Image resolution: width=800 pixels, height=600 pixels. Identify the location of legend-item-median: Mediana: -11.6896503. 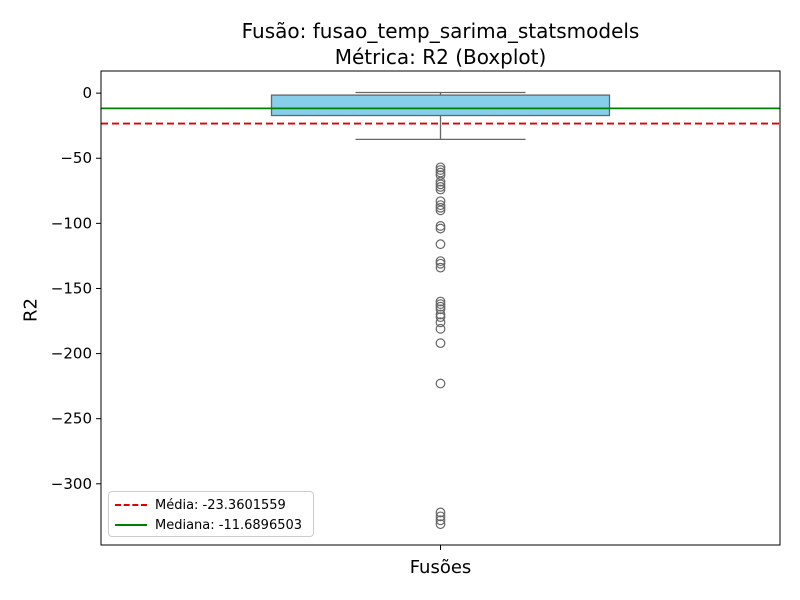
(211, 525).